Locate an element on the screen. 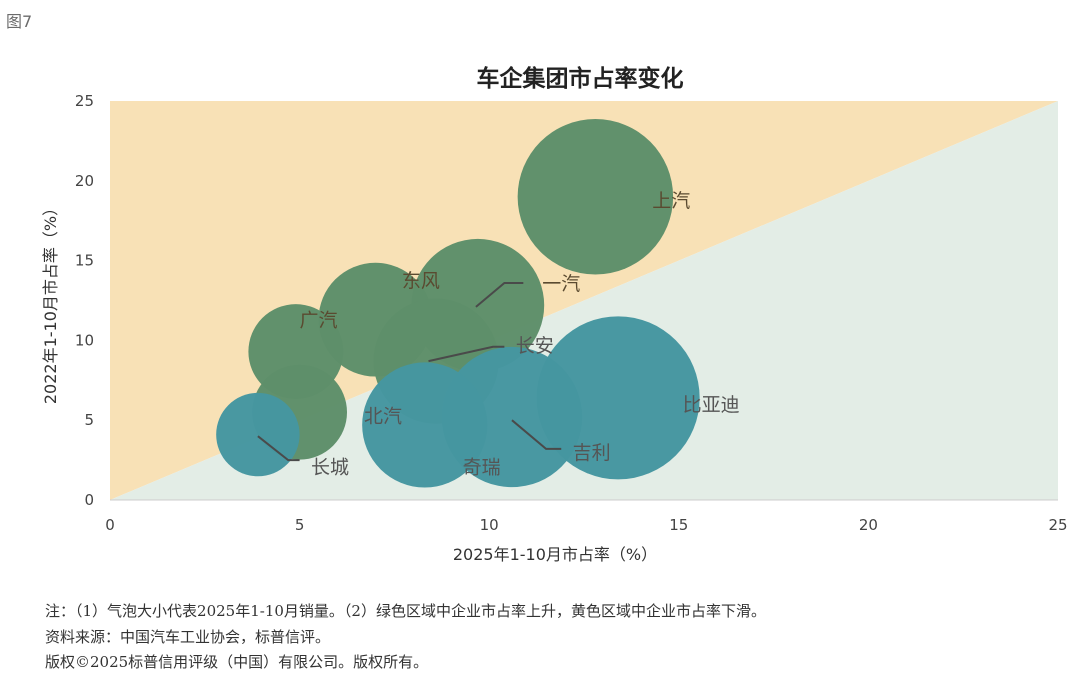  bubble-label: 上汽 is located at coordinates (671, 201).